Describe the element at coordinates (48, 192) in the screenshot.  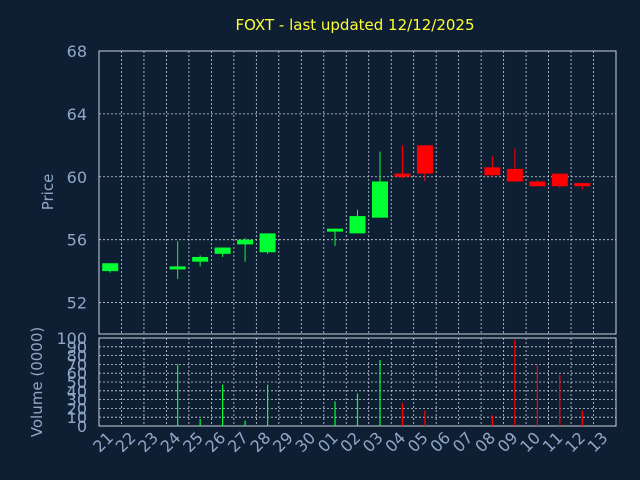
I see `price-y-axis-label: Price` at that location.